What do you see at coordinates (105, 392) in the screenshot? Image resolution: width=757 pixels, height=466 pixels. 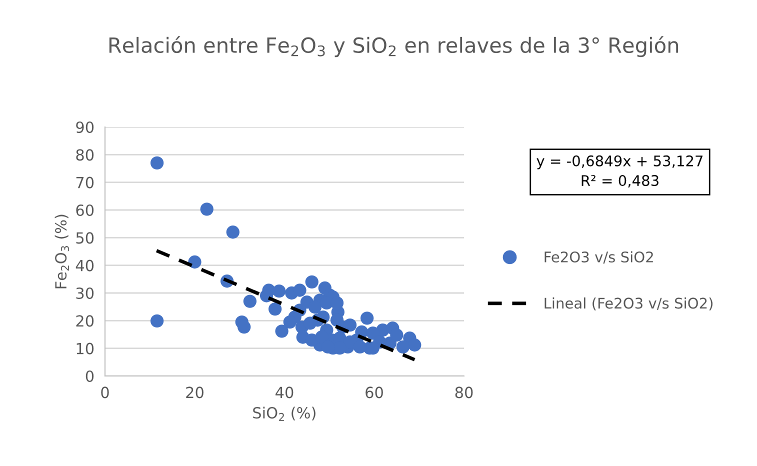 I see `x-tick-label: 0` at bounding box center [105, 392].